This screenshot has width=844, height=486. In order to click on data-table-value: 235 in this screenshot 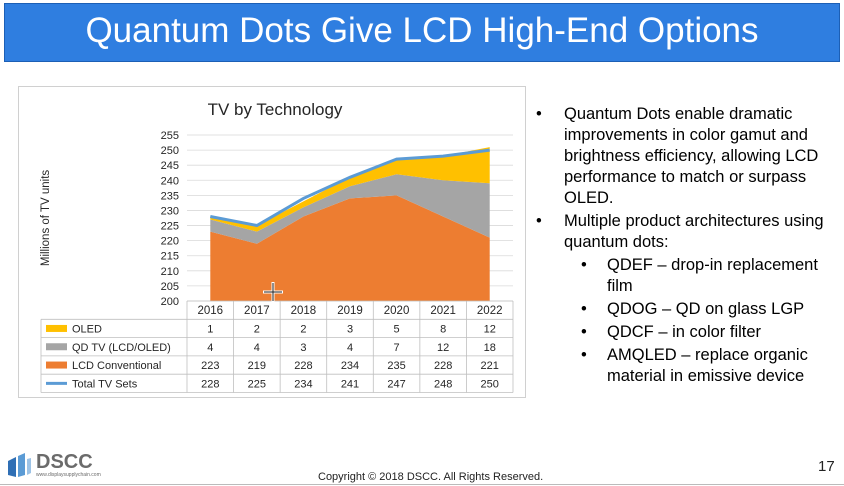, I will do `click(396, 366)`.